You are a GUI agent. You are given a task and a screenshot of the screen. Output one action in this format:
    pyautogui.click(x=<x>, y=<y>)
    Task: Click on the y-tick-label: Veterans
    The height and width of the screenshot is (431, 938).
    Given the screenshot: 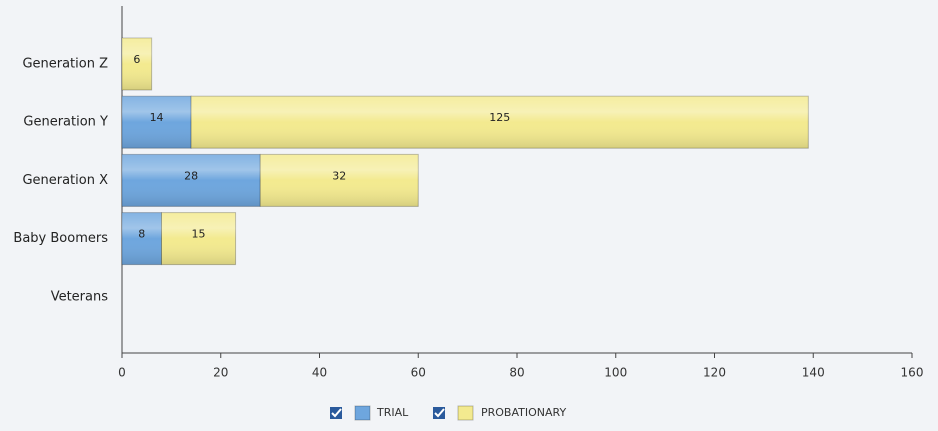 What is the action you would take?
    pyautogui.click(x=80, y=296)
    